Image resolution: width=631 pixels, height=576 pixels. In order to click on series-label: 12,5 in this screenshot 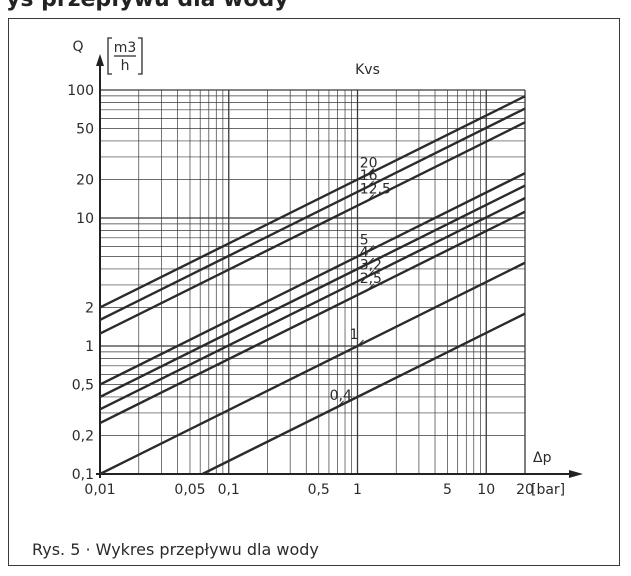, I will do `click(375, 190)`.